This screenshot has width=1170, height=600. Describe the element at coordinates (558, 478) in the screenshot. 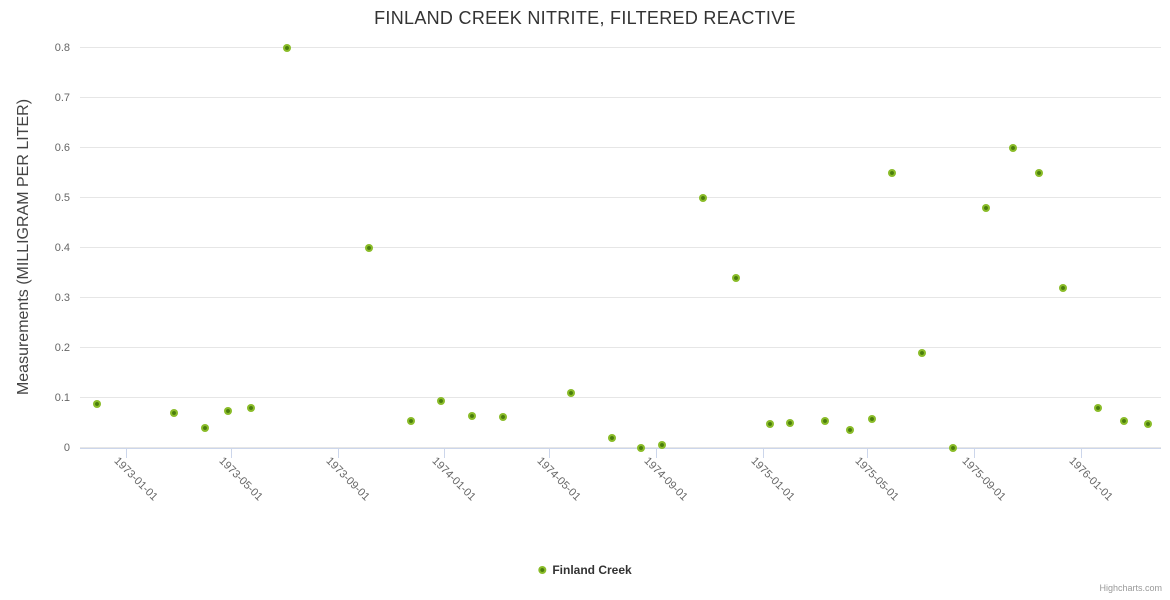

I see `x-axis-tick-label: 1974-05-01` at that location.